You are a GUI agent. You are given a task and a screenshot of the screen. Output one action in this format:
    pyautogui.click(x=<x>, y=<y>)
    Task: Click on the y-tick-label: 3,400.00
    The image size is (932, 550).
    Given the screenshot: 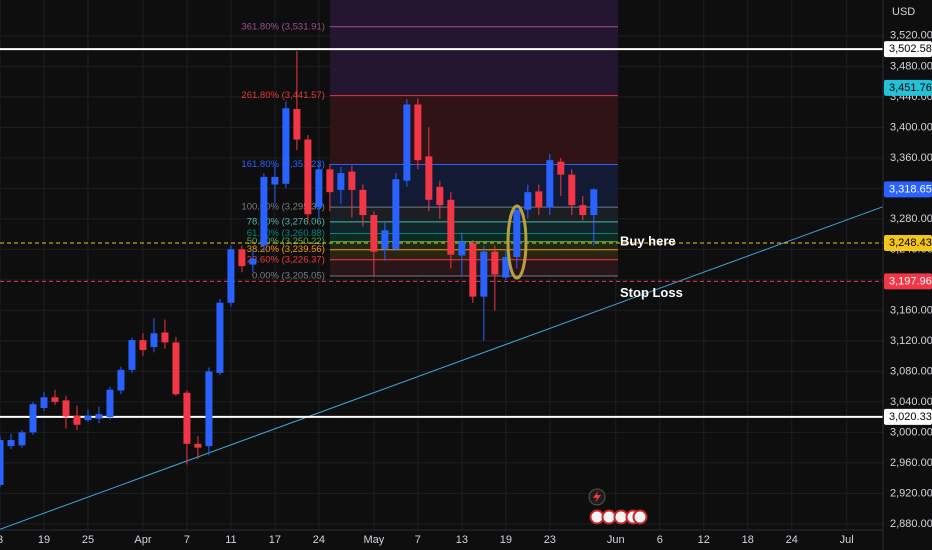 What is the action you would take?
    pyautogui.click(x=911, y=127)
    